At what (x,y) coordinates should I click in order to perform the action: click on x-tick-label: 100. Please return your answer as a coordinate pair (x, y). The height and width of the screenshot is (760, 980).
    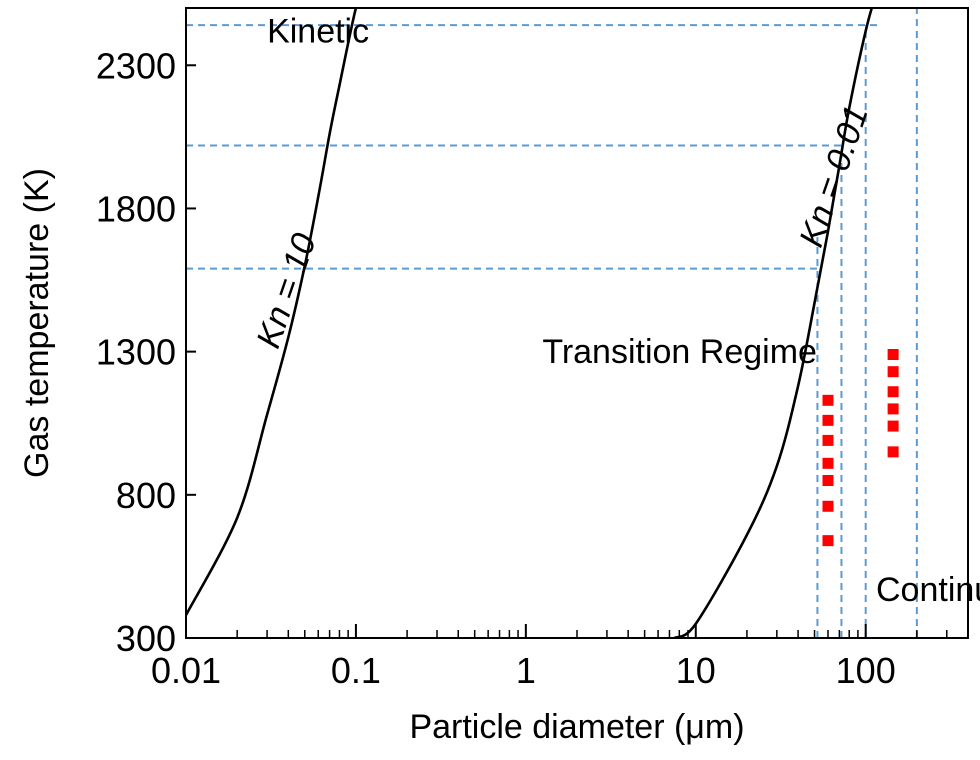
    Looking at the image, I should click on (866, 670).